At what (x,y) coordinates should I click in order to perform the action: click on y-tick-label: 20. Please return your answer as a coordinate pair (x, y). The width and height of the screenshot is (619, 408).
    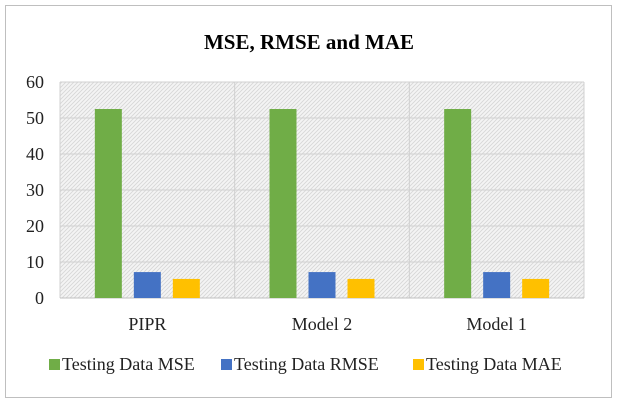
    Looking at the image, I should click on (35, 226).